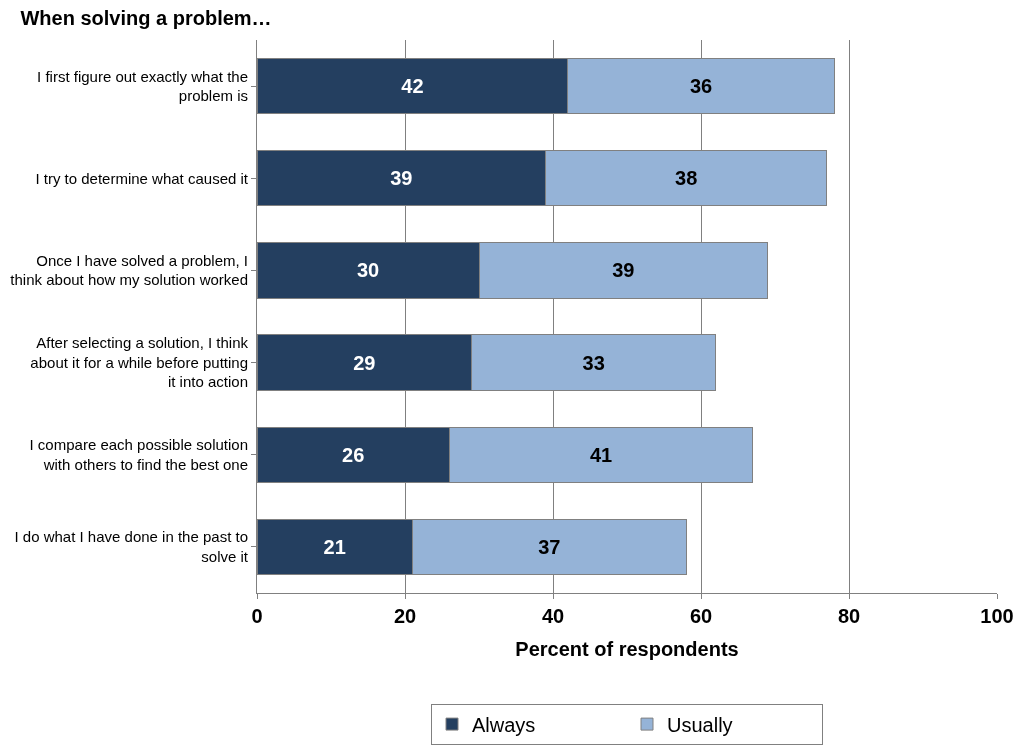  What do you see at coordinates (139, 362) in the screenshot?
I see `y-tick-label: After selecting a solution, I think about it for a while before putting it into action` at bounding box center [139, 362].